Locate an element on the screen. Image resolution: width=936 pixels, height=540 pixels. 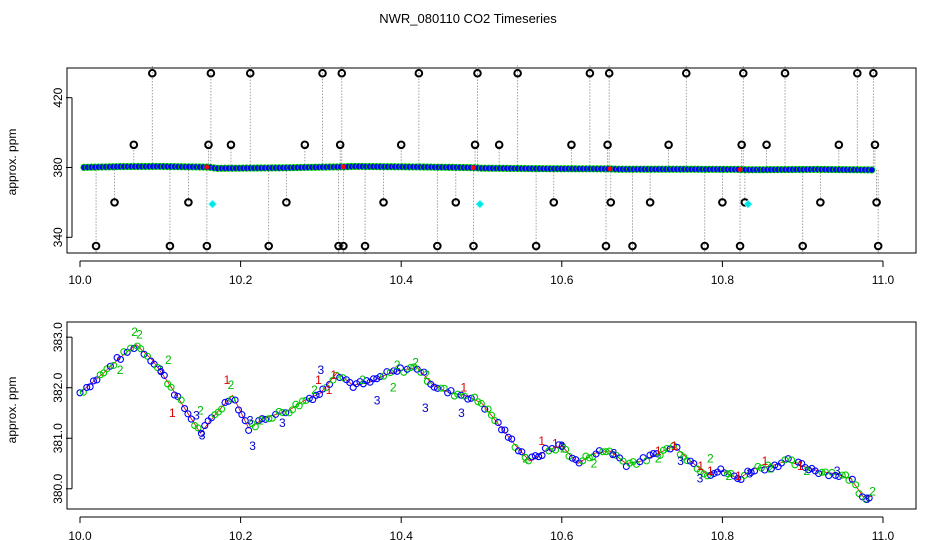
top-x-tick-label: 10.4 is located at coordinates (402, 280).